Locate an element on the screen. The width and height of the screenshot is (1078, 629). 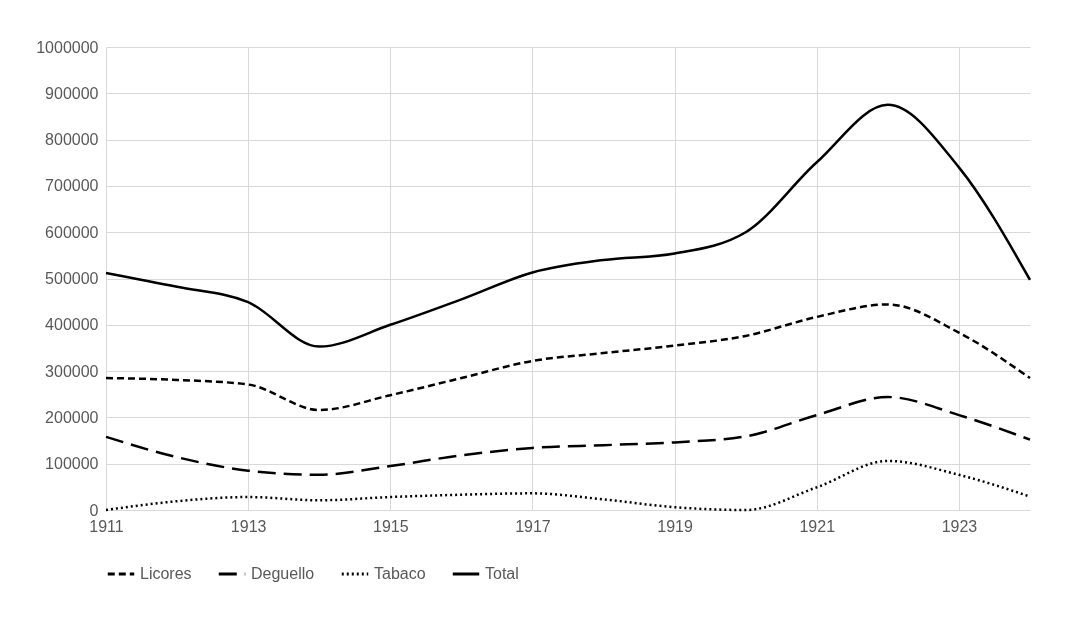
y-tick-label: 700000 is located at coordinates (72, 186).